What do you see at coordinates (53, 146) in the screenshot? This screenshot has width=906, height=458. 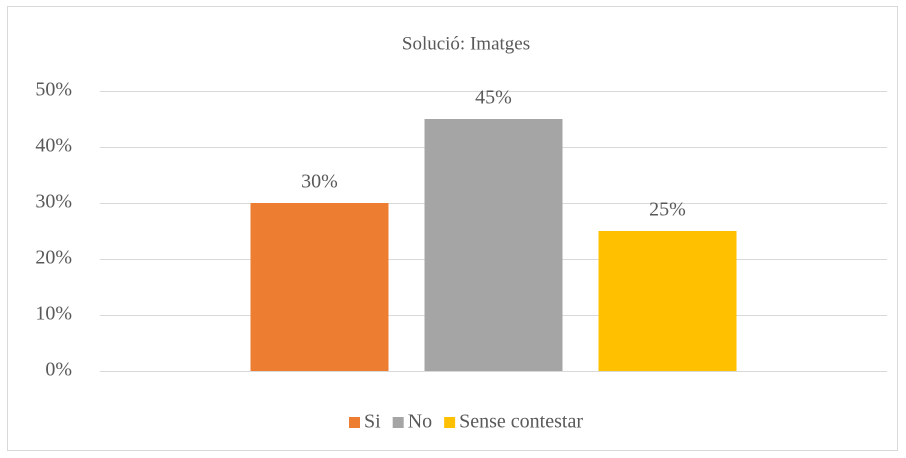 I see `y-tick-label: 40%` at bounding box center [53, 146].